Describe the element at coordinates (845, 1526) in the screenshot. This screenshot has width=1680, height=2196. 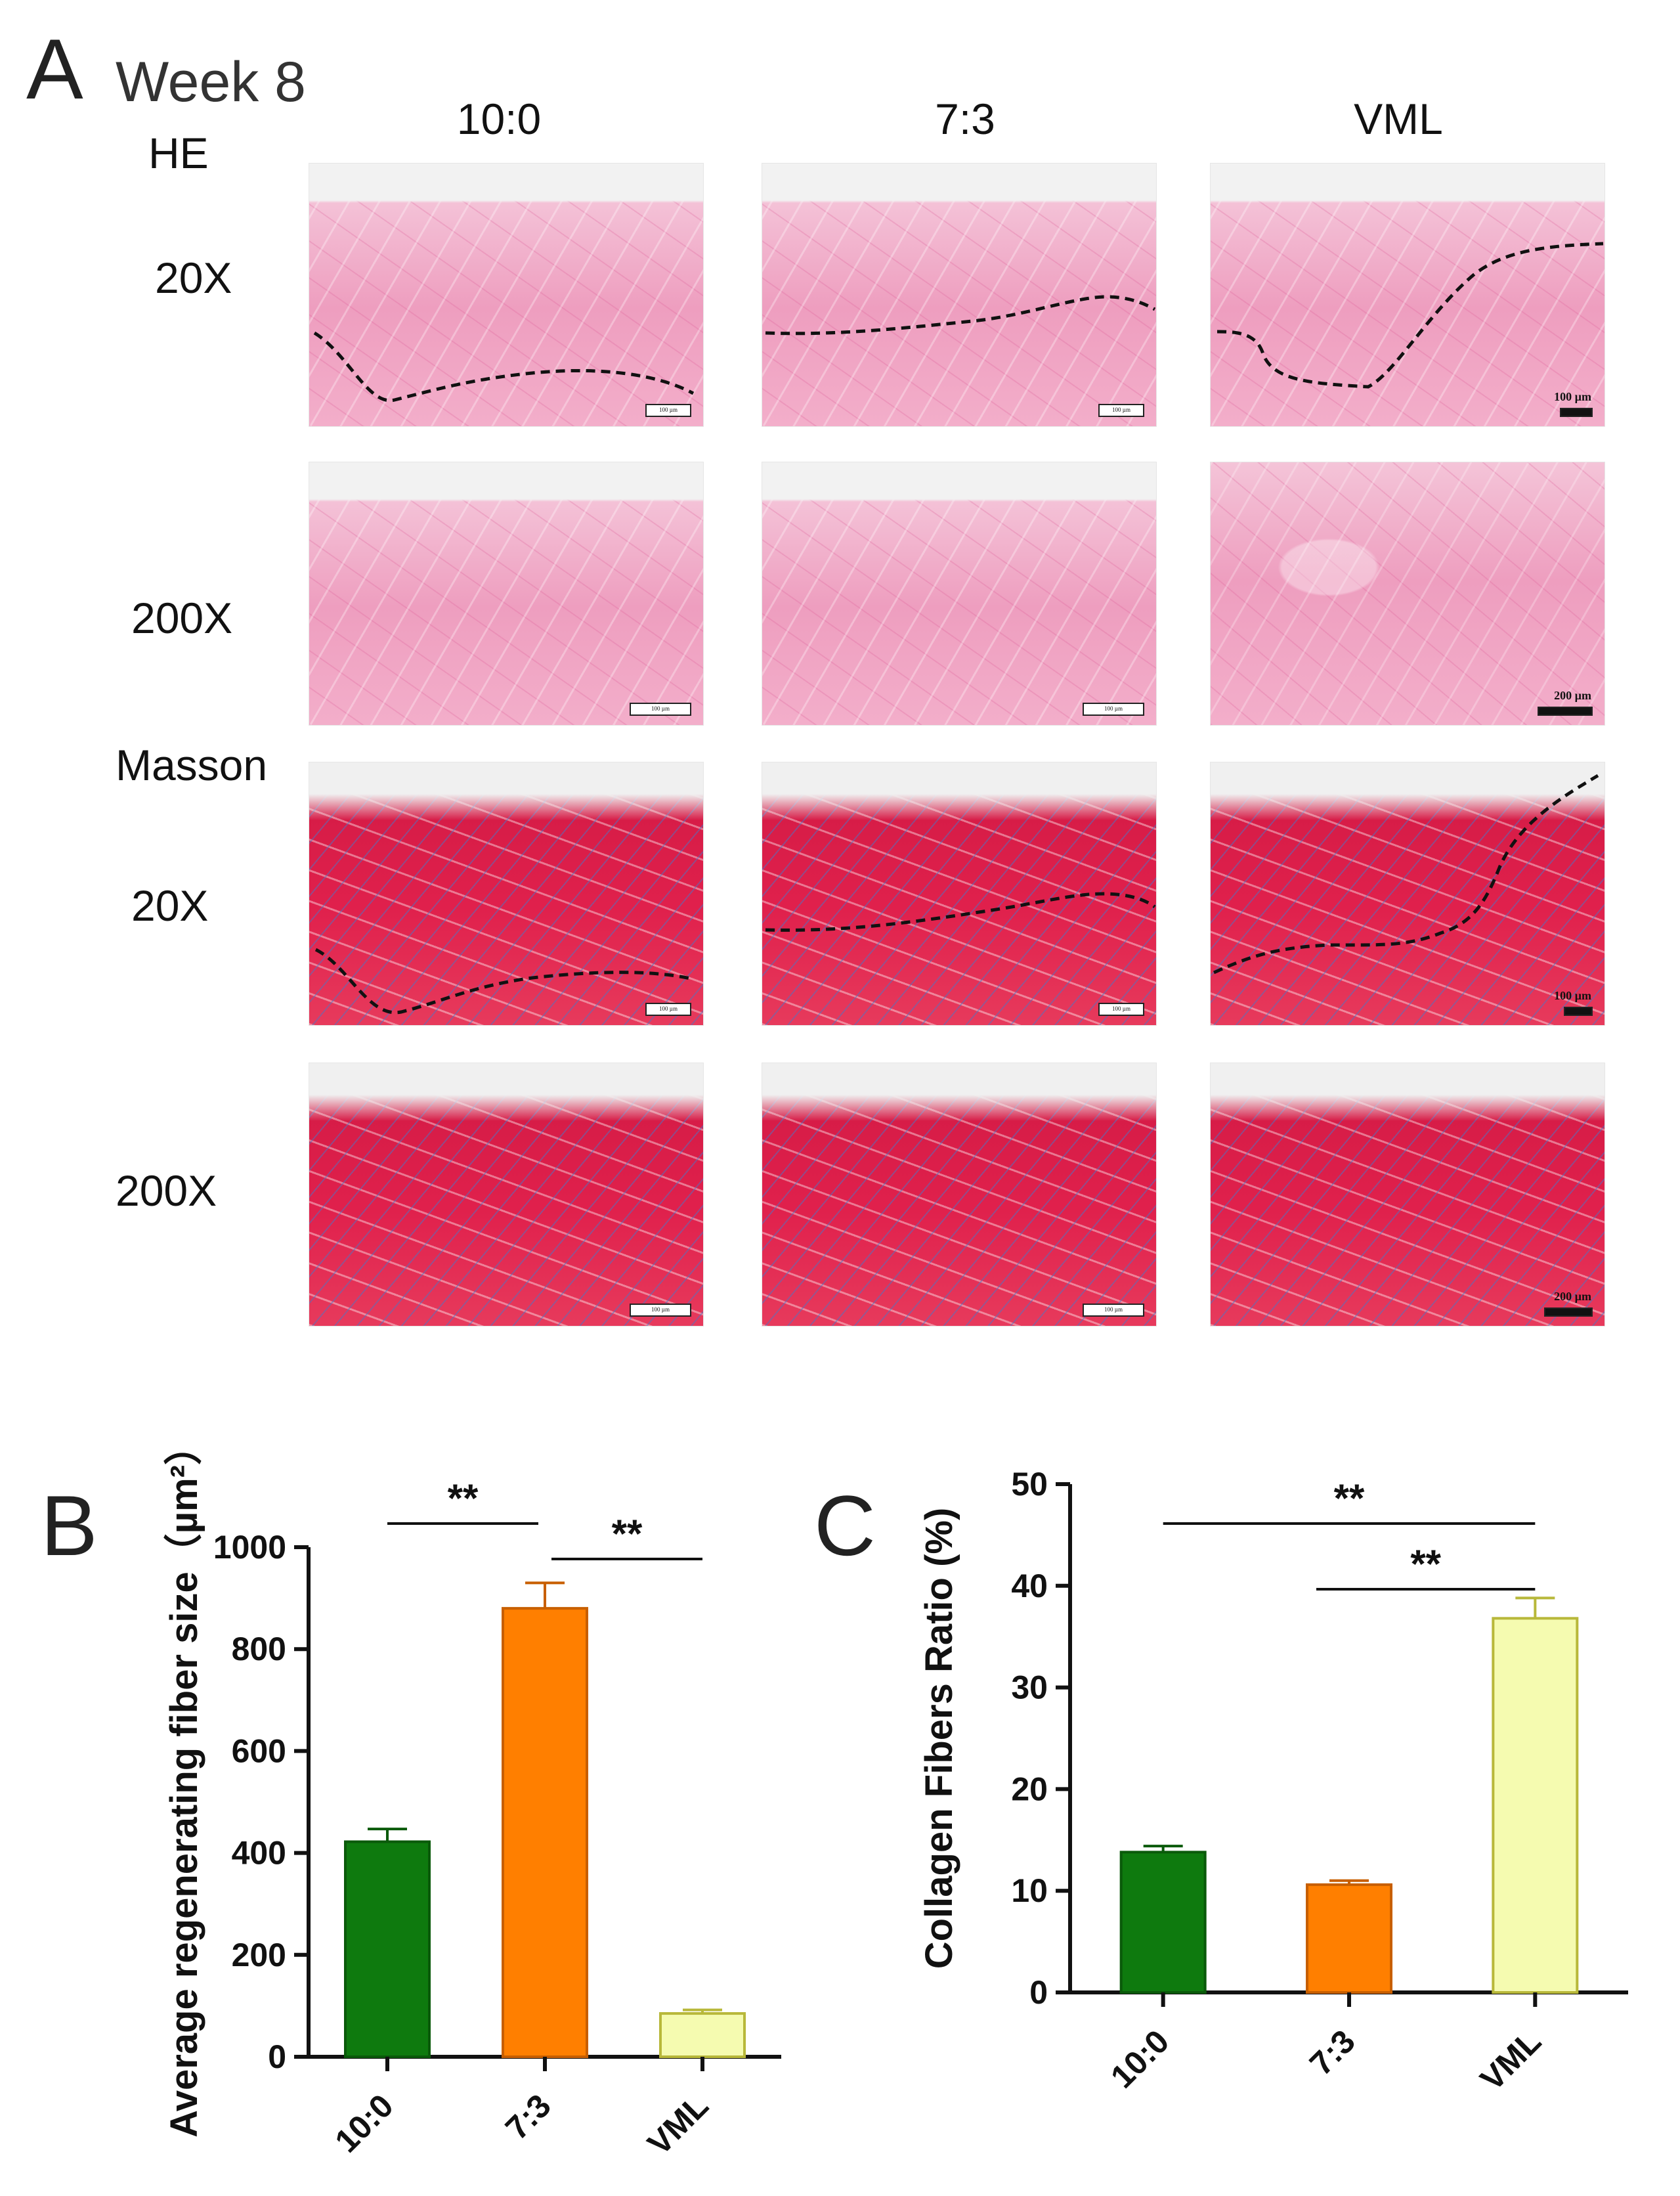
I see `panel-c-letter: C` at that location.